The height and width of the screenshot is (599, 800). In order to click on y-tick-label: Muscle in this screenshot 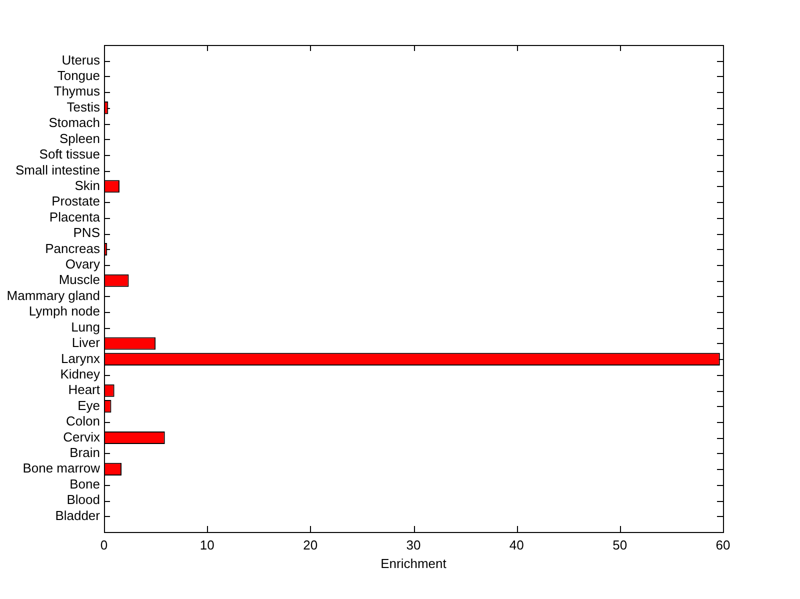, I will do `click(79, 280)`.